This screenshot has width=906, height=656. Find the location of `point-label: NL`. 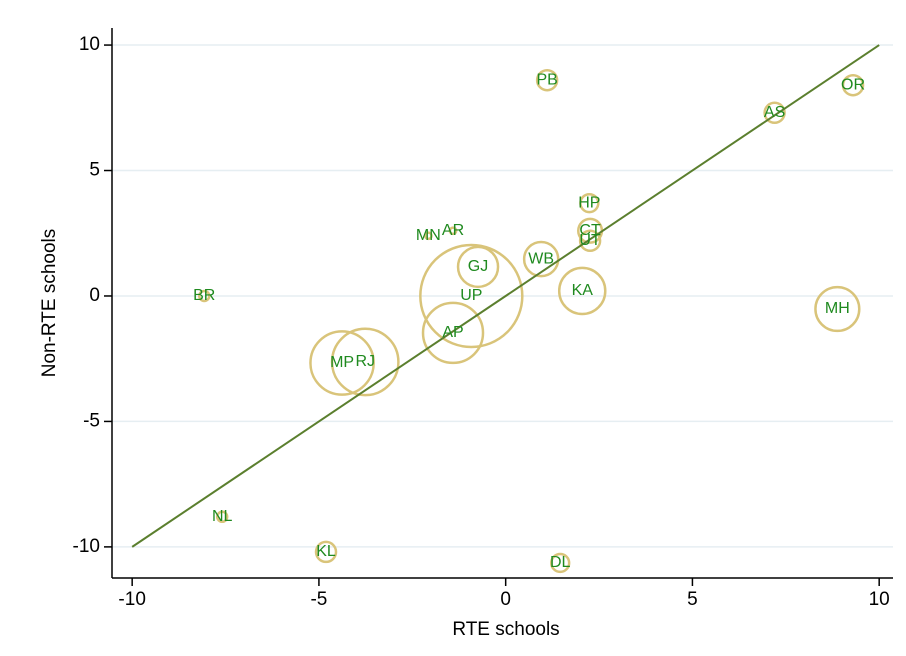

point-label: NL is located at coordinates (222, 516).